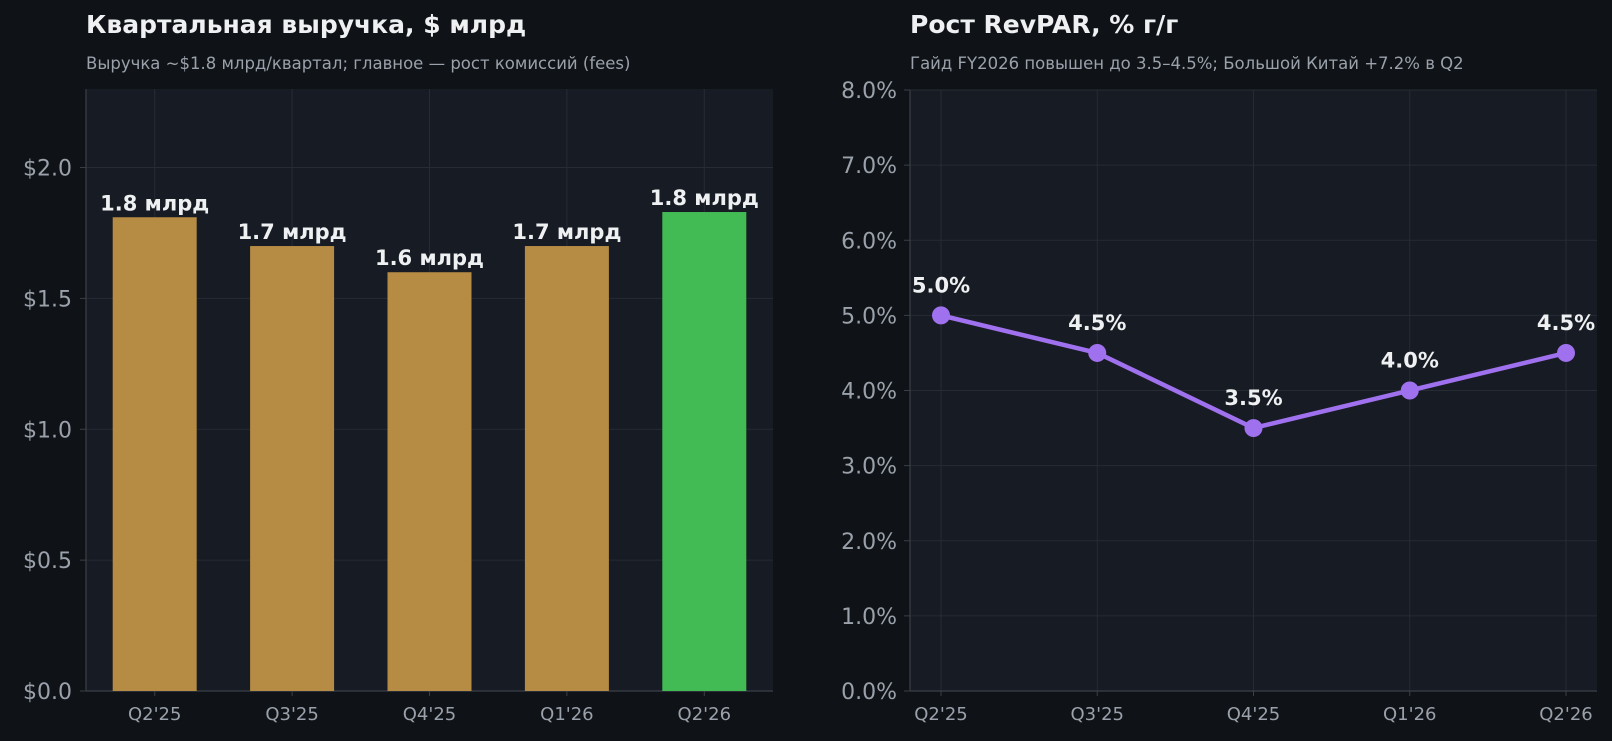  Describe the element at coordinates (1253, 398) in the screenshot. I see `point-value-label: 3.5%` at that location.